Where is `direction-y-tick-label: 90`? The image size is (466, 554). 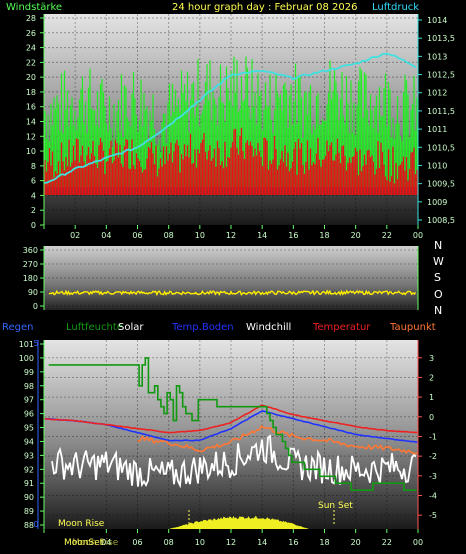
direction-y-tick-label: 90 is located at coordinates (33, 292).